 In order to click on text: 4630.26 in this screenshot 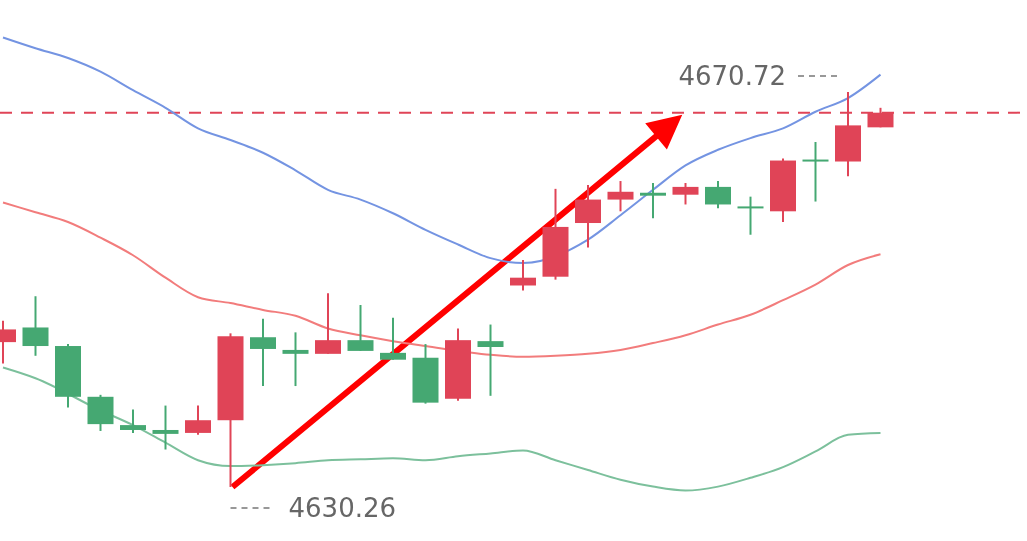, I will do `click(342, 508)`.